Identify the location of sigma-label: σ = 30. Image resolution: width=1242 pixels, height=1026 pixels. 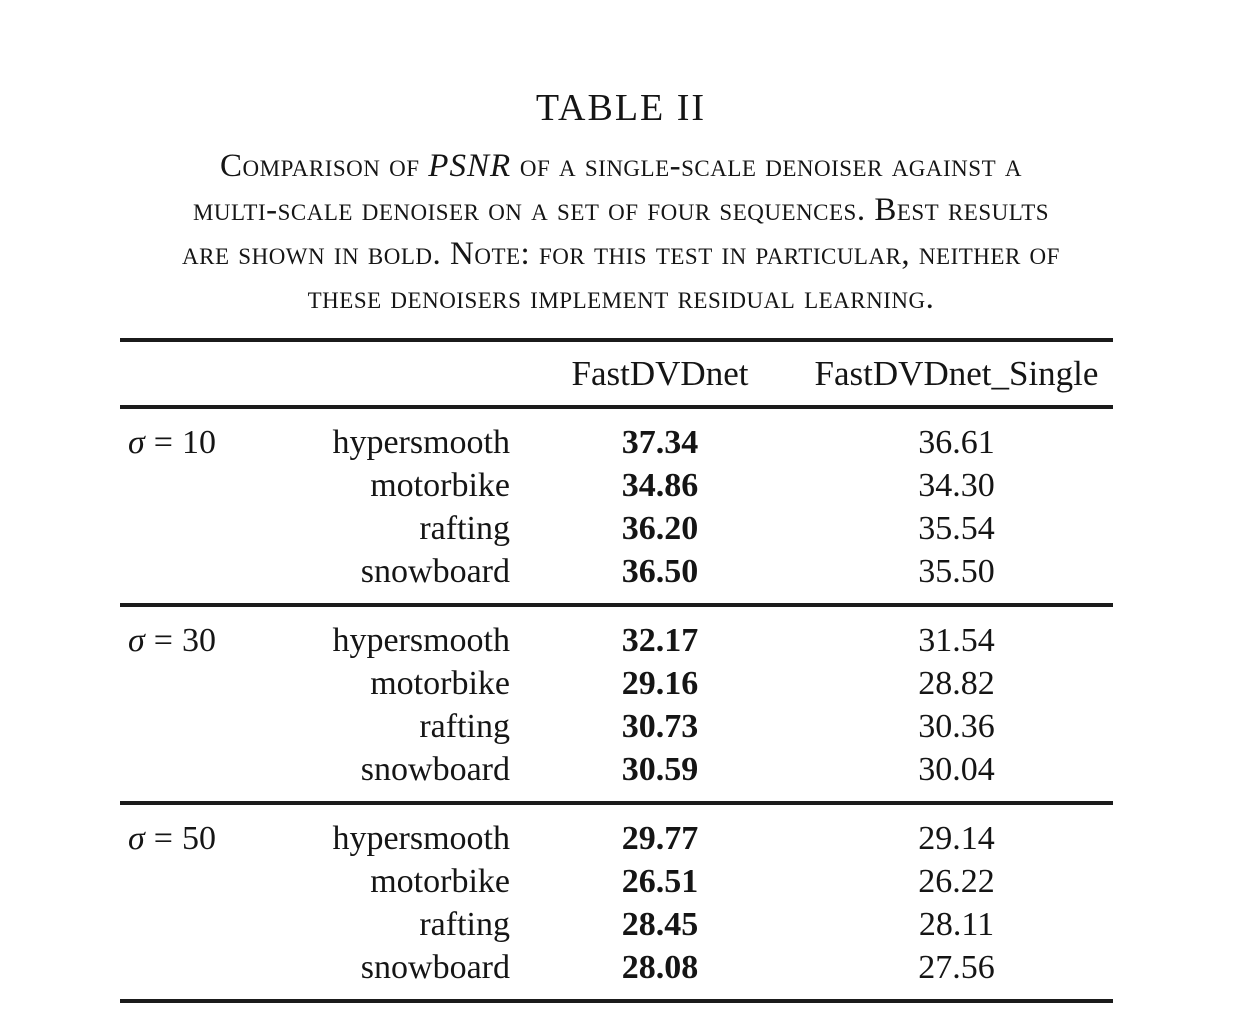
(205, 641).